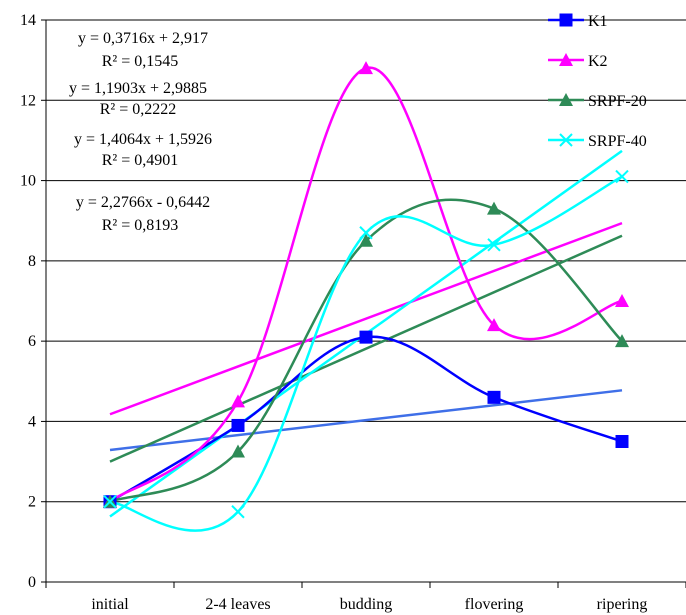 This screenshot has height=615, width=686. I want to click on legend-label-k1: K1, so click(598, 21).